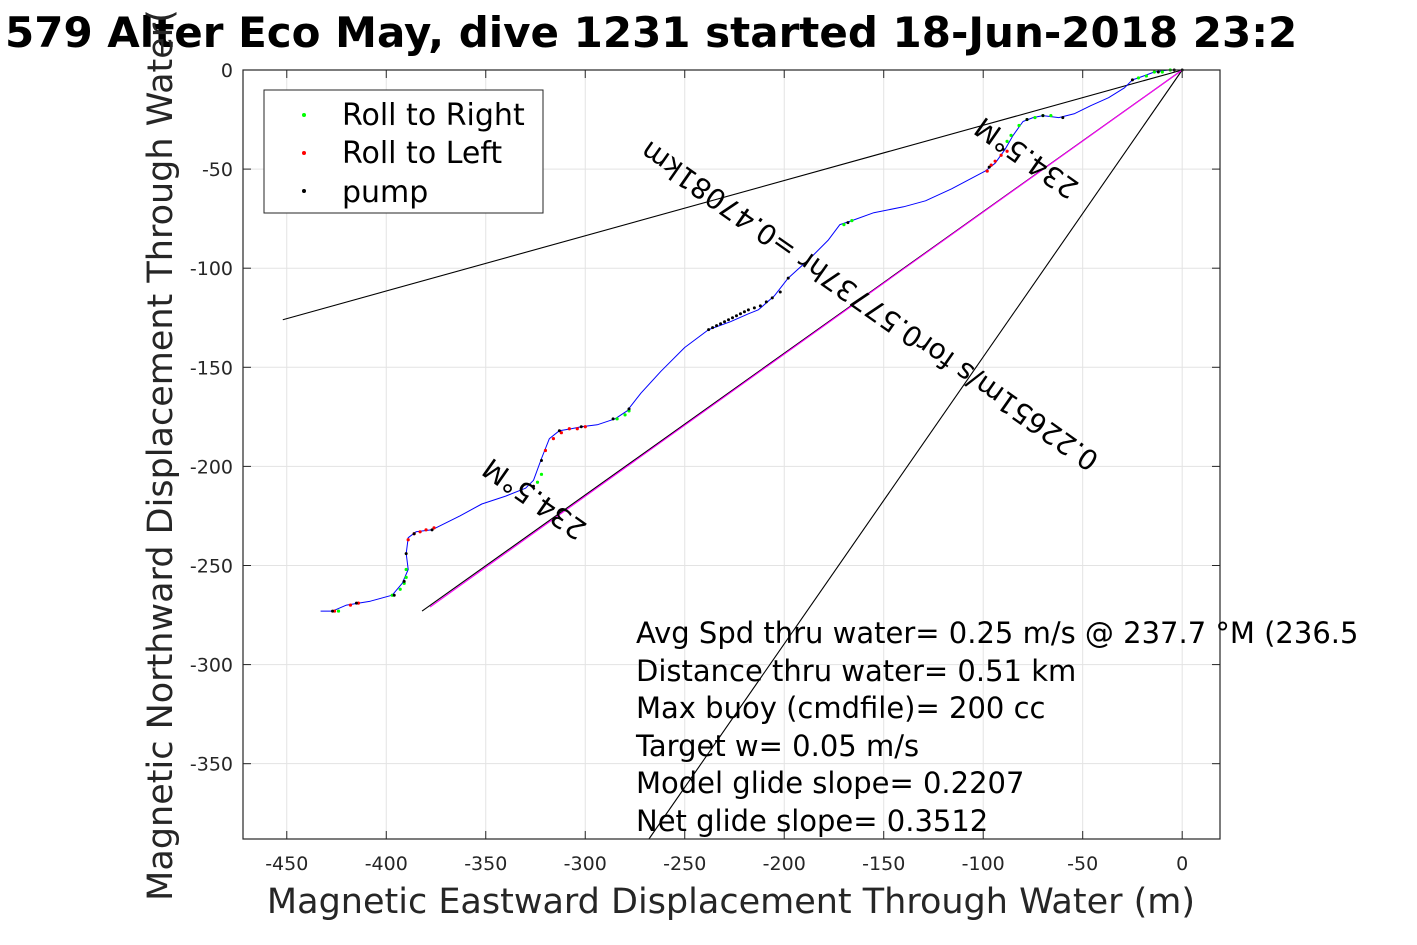  I want to click on x-tick-label: -50, so click(1082, 864).